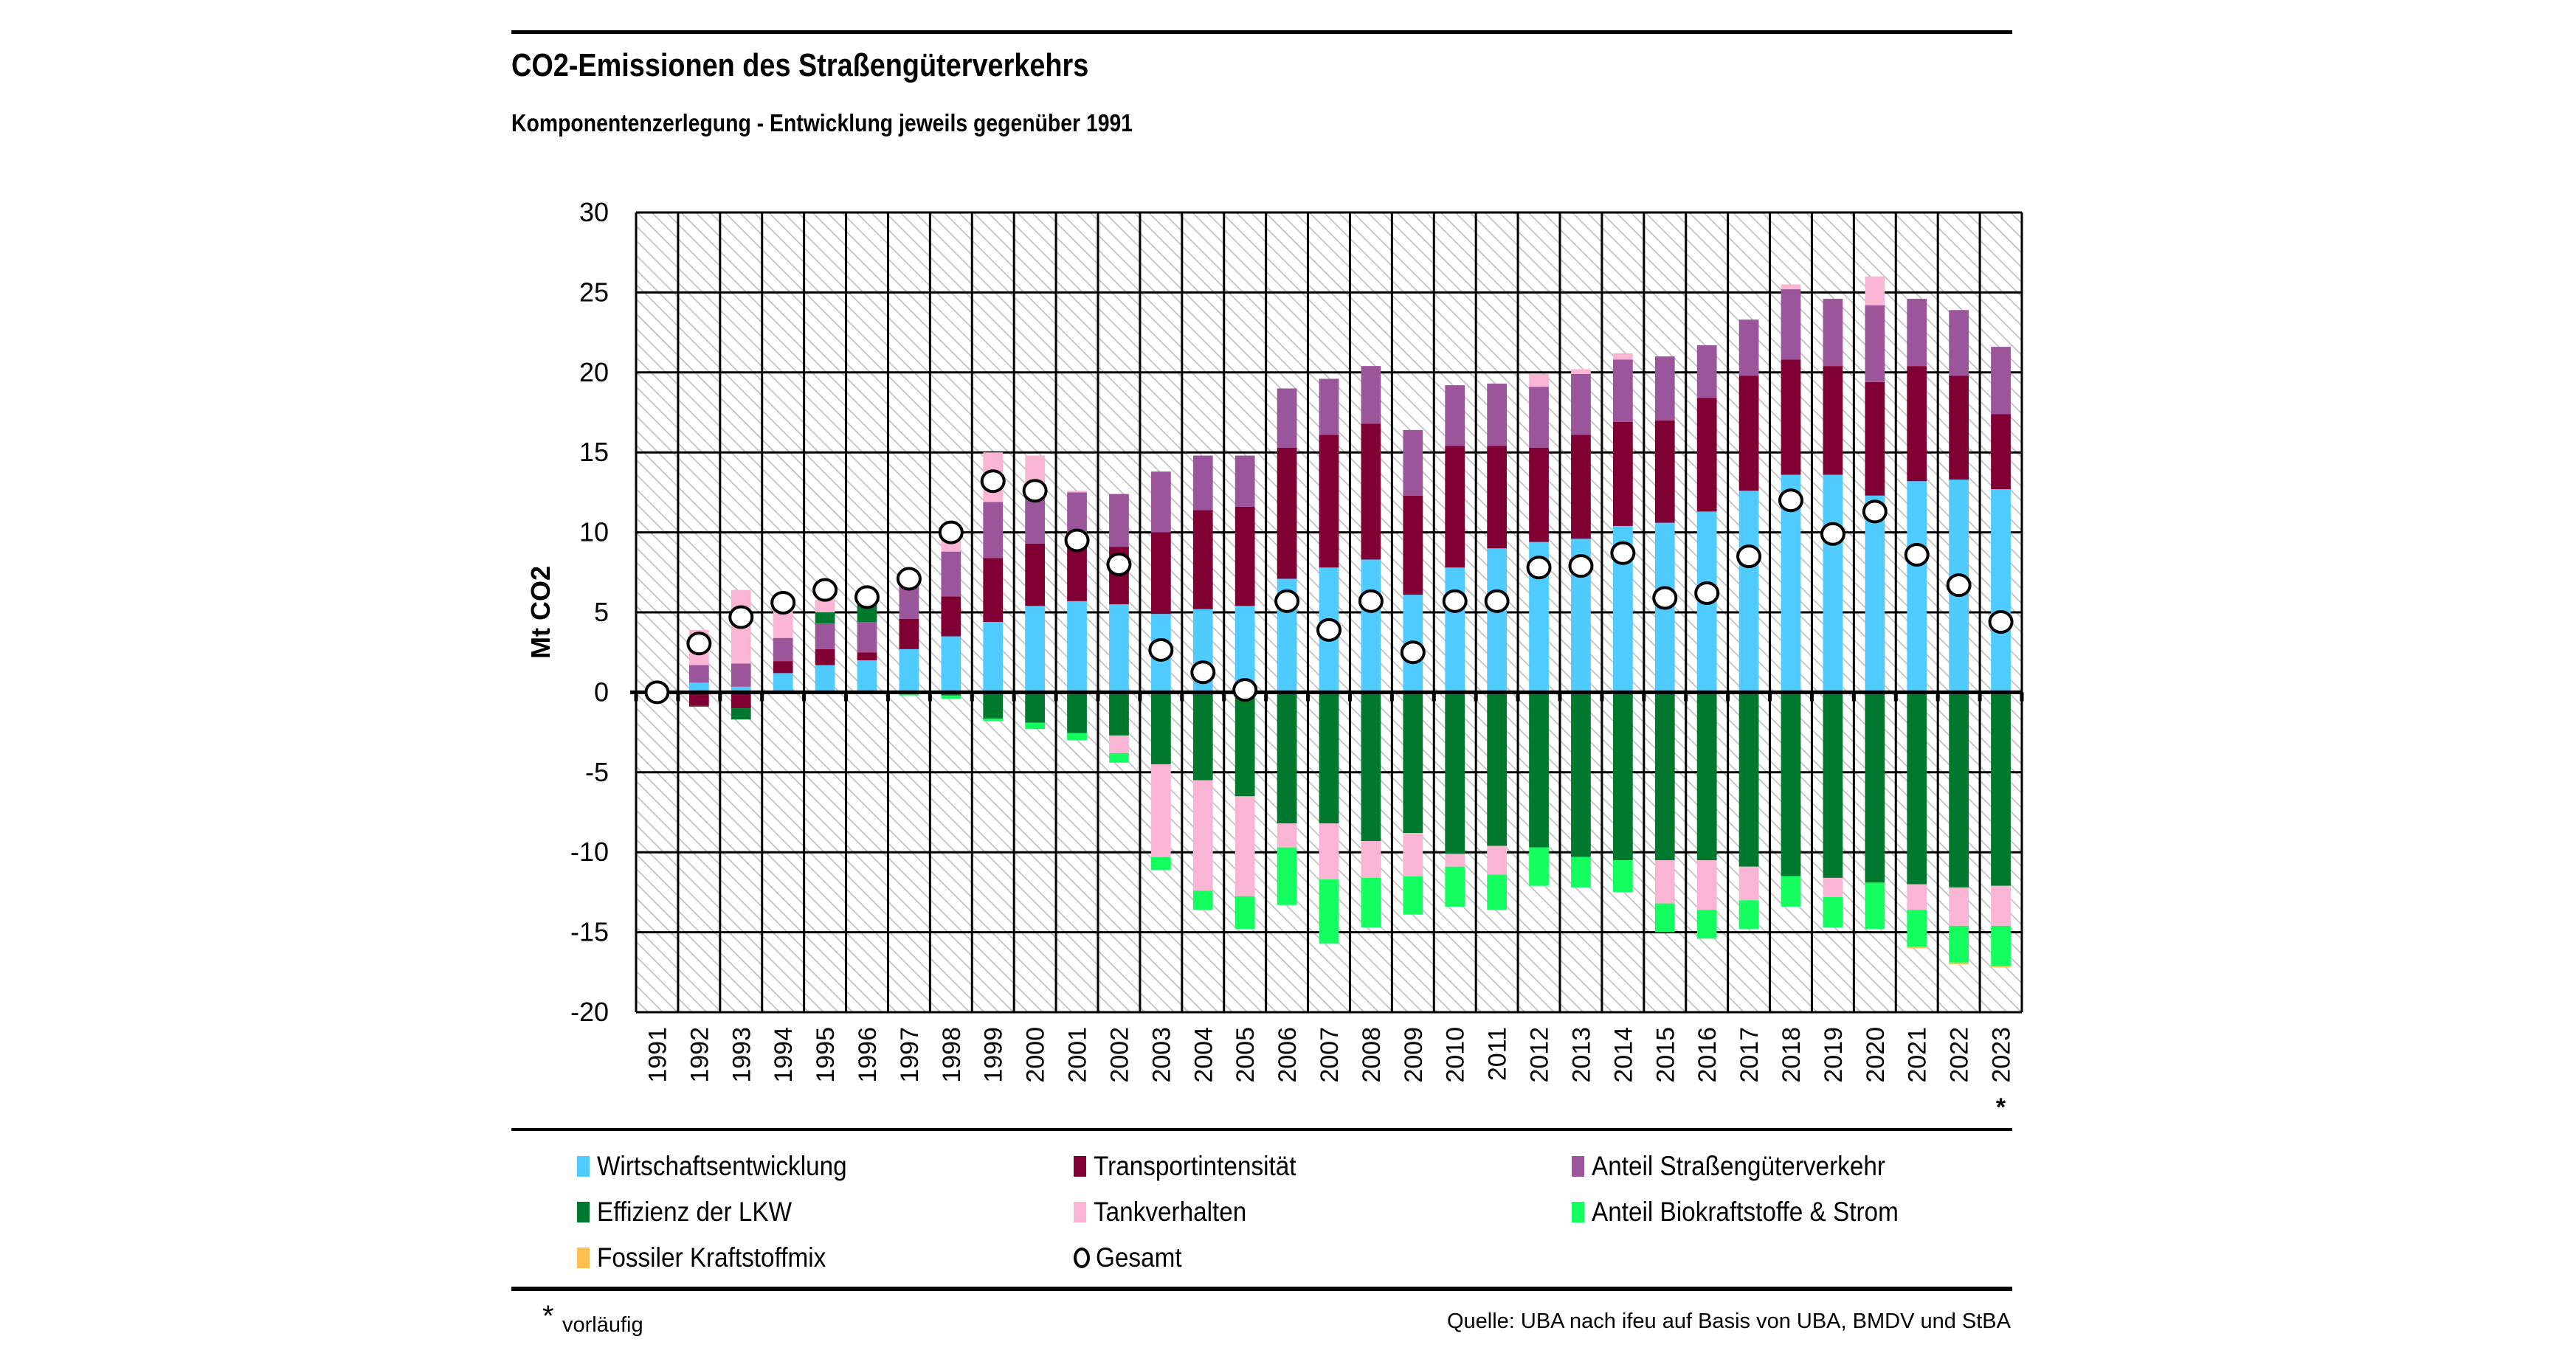 The image size is (2576, 1370). What do you see at coordinates (1161, 1055) in the screenshot?
I see `x-tick-label: 2003` at bounding box center [1161, 1055].